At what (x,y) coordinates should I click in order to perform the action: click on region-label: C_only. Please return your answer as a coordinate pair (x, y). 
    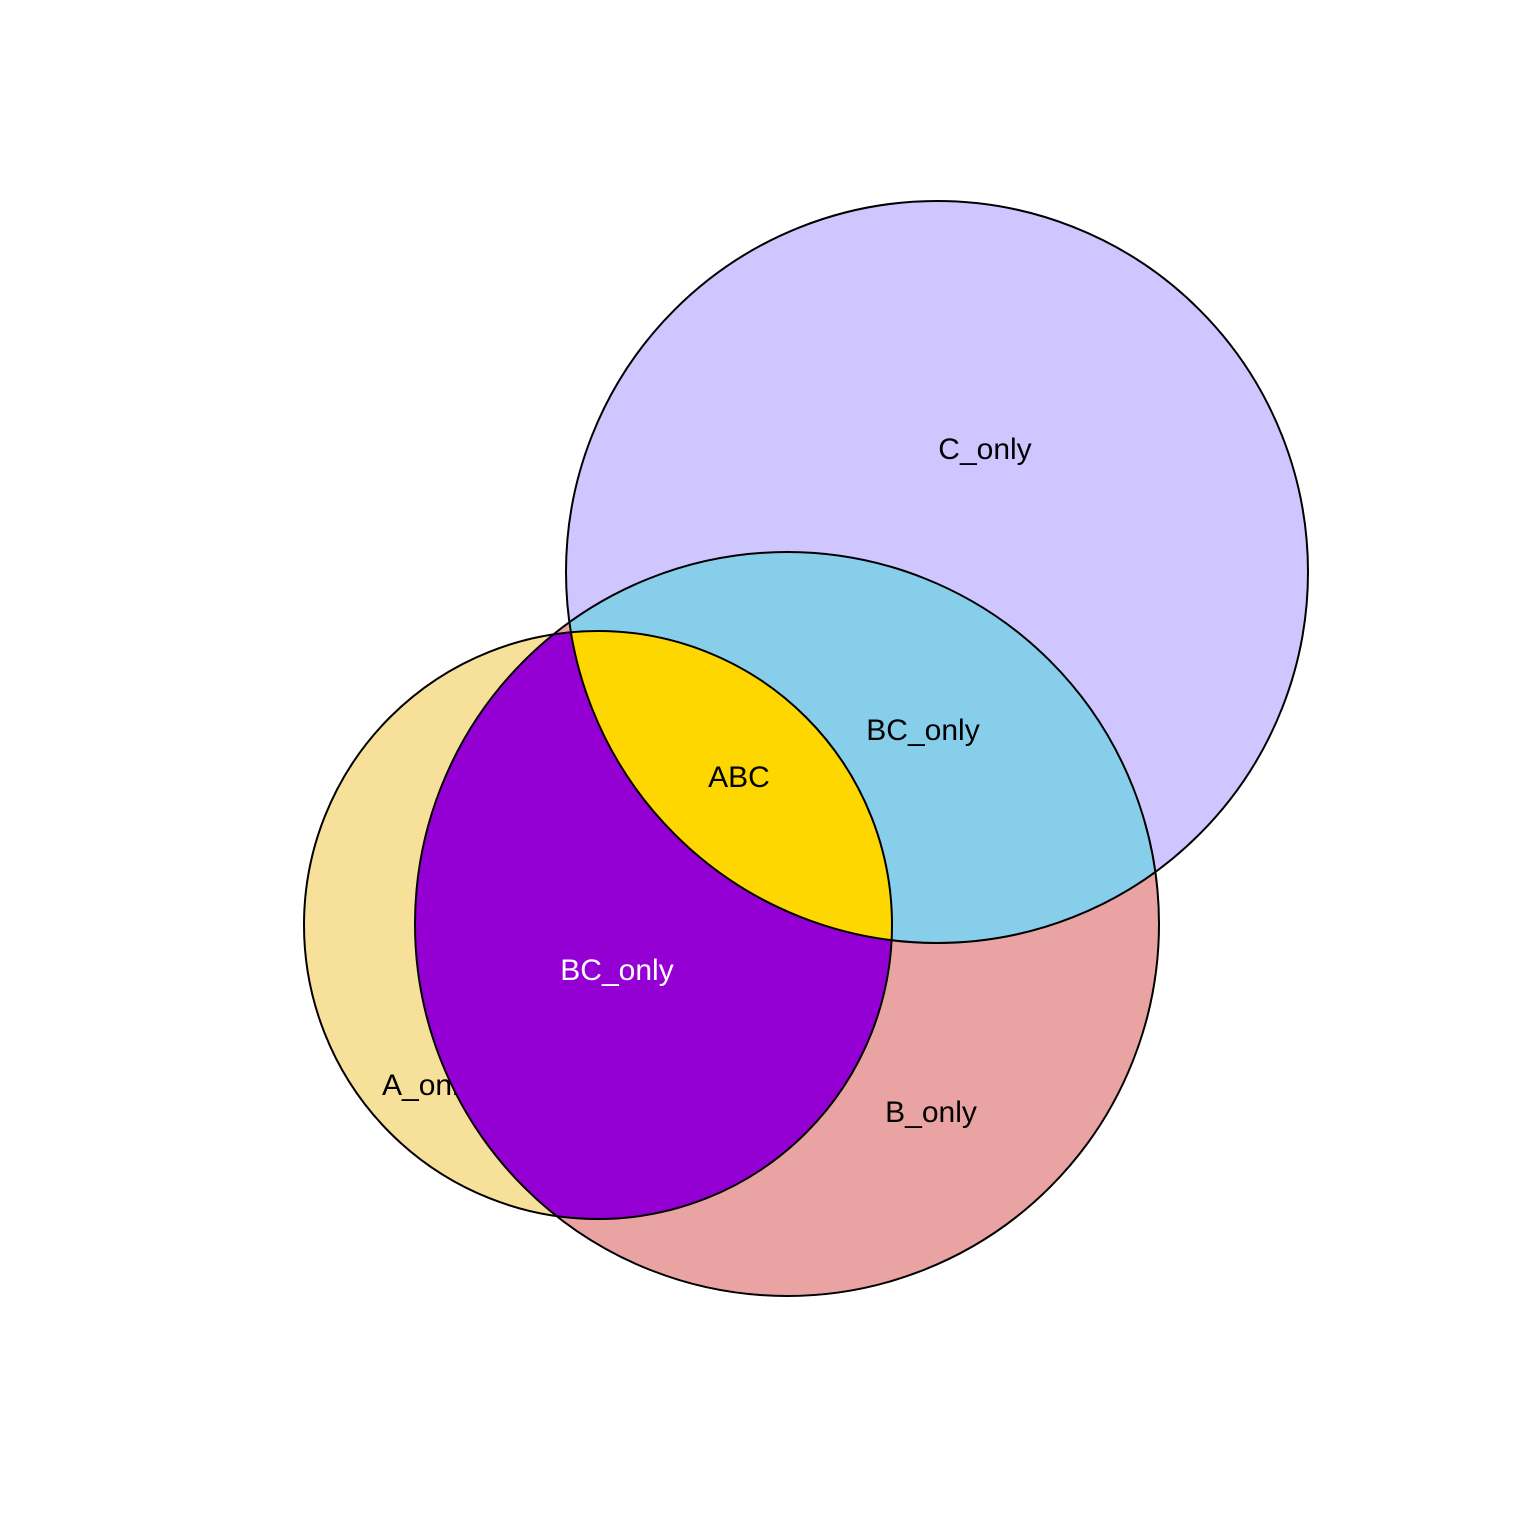
    Looking at the image, I should click on (984, 449).